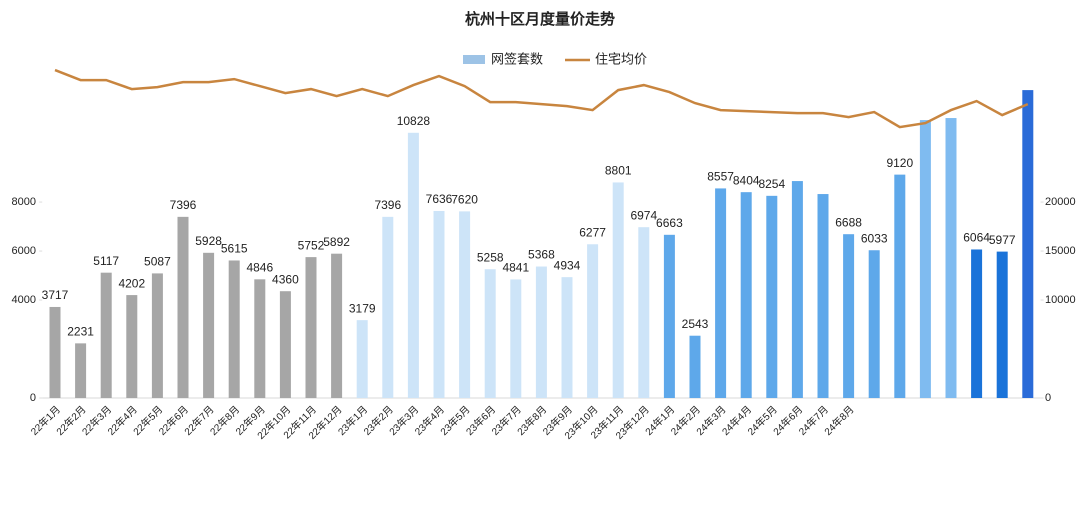 This screenshot has height=505, width=1080. Describe the element at coordinates (208, 241) in the screenshot. I see `data-label: 5928` at that location.